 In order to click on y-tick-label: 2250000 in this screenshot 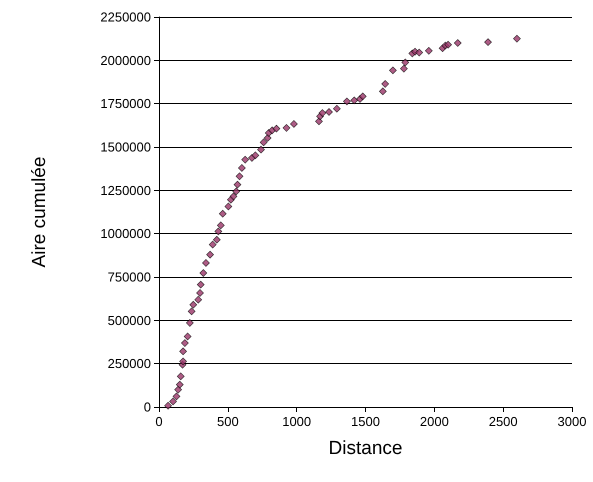, I will do `click(125, 17)`.